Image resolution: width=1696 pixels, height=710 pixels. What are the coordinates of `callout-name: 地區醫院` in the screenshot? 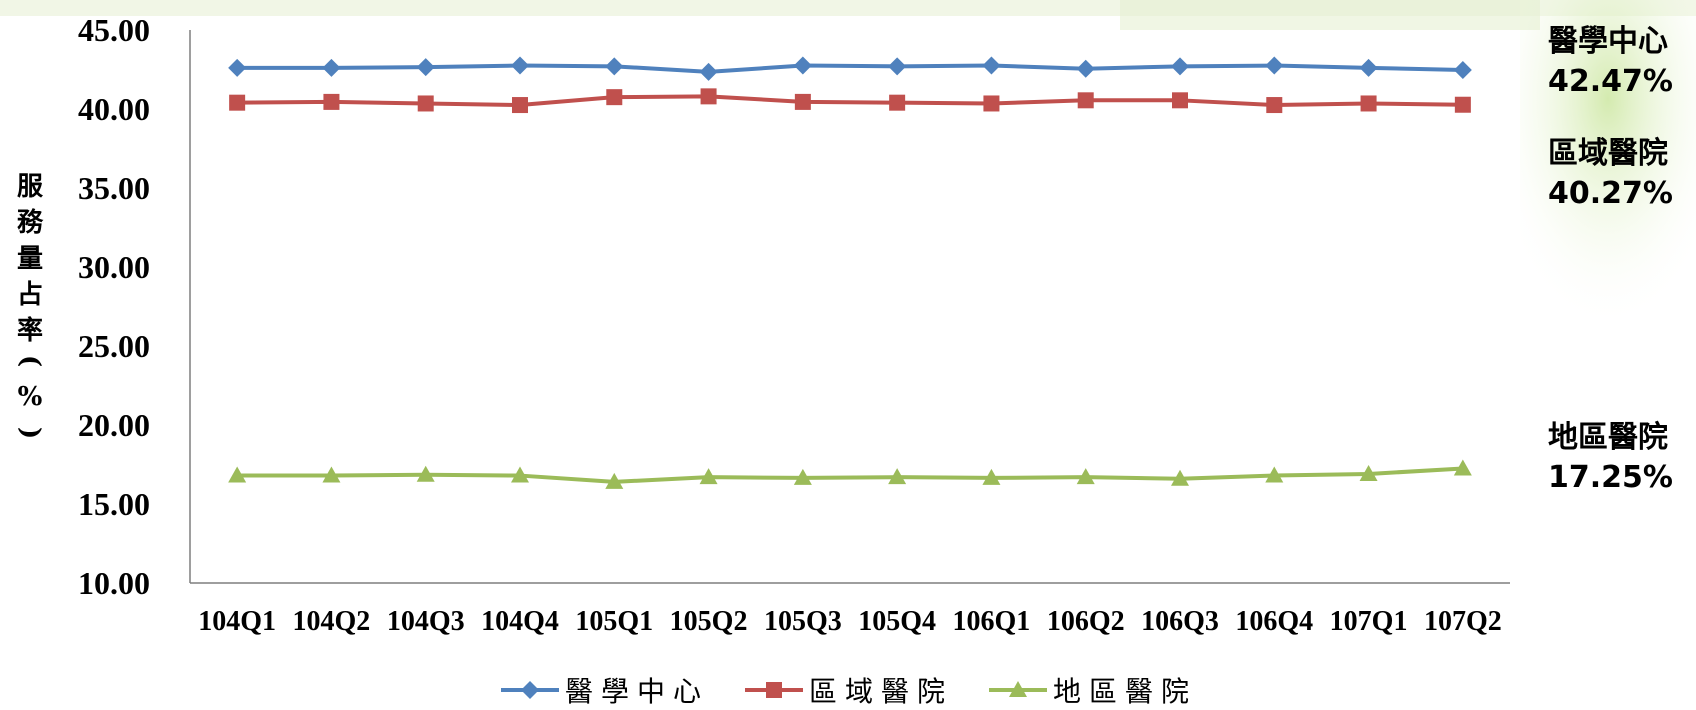 It's located at (1608, 437).